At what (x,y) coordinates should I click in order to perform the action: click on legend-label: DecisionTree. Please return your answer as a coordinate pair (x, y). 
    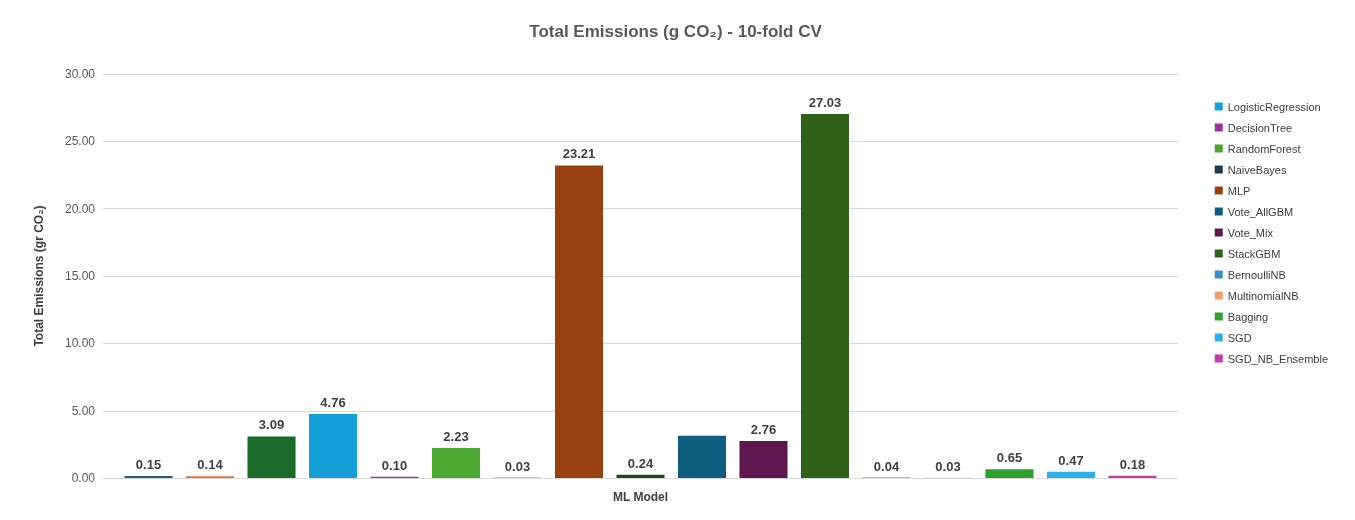
    Looking at the image, I should click on (1260, 127).